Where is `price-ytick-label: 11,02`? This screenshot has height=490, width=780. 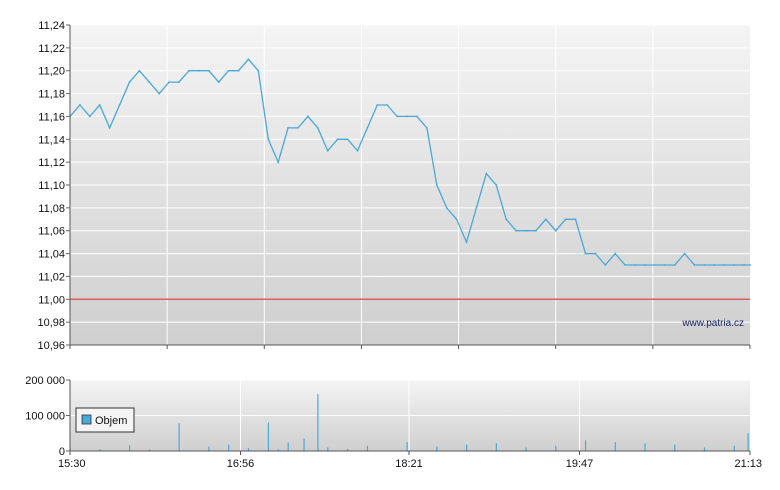 price-ytick-label: 11,02 is located at coordinates (51, 277).